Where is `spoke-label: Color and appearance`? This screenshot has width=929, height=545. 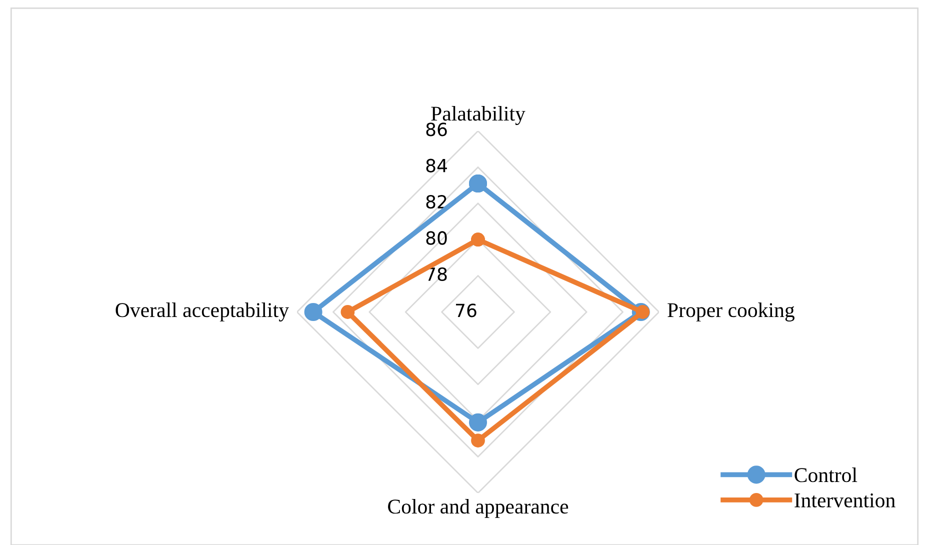 spoke-label: Color and appearance is located at coordinates (478, 508).